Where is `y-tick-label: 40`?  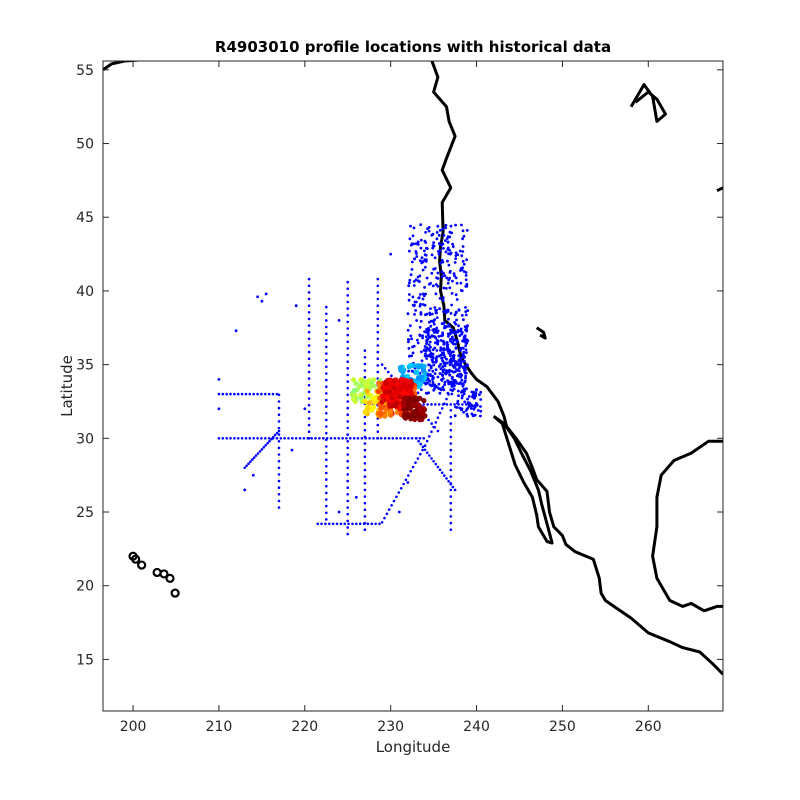 y-tick-label: 40 is located at coordinates (85, 292).